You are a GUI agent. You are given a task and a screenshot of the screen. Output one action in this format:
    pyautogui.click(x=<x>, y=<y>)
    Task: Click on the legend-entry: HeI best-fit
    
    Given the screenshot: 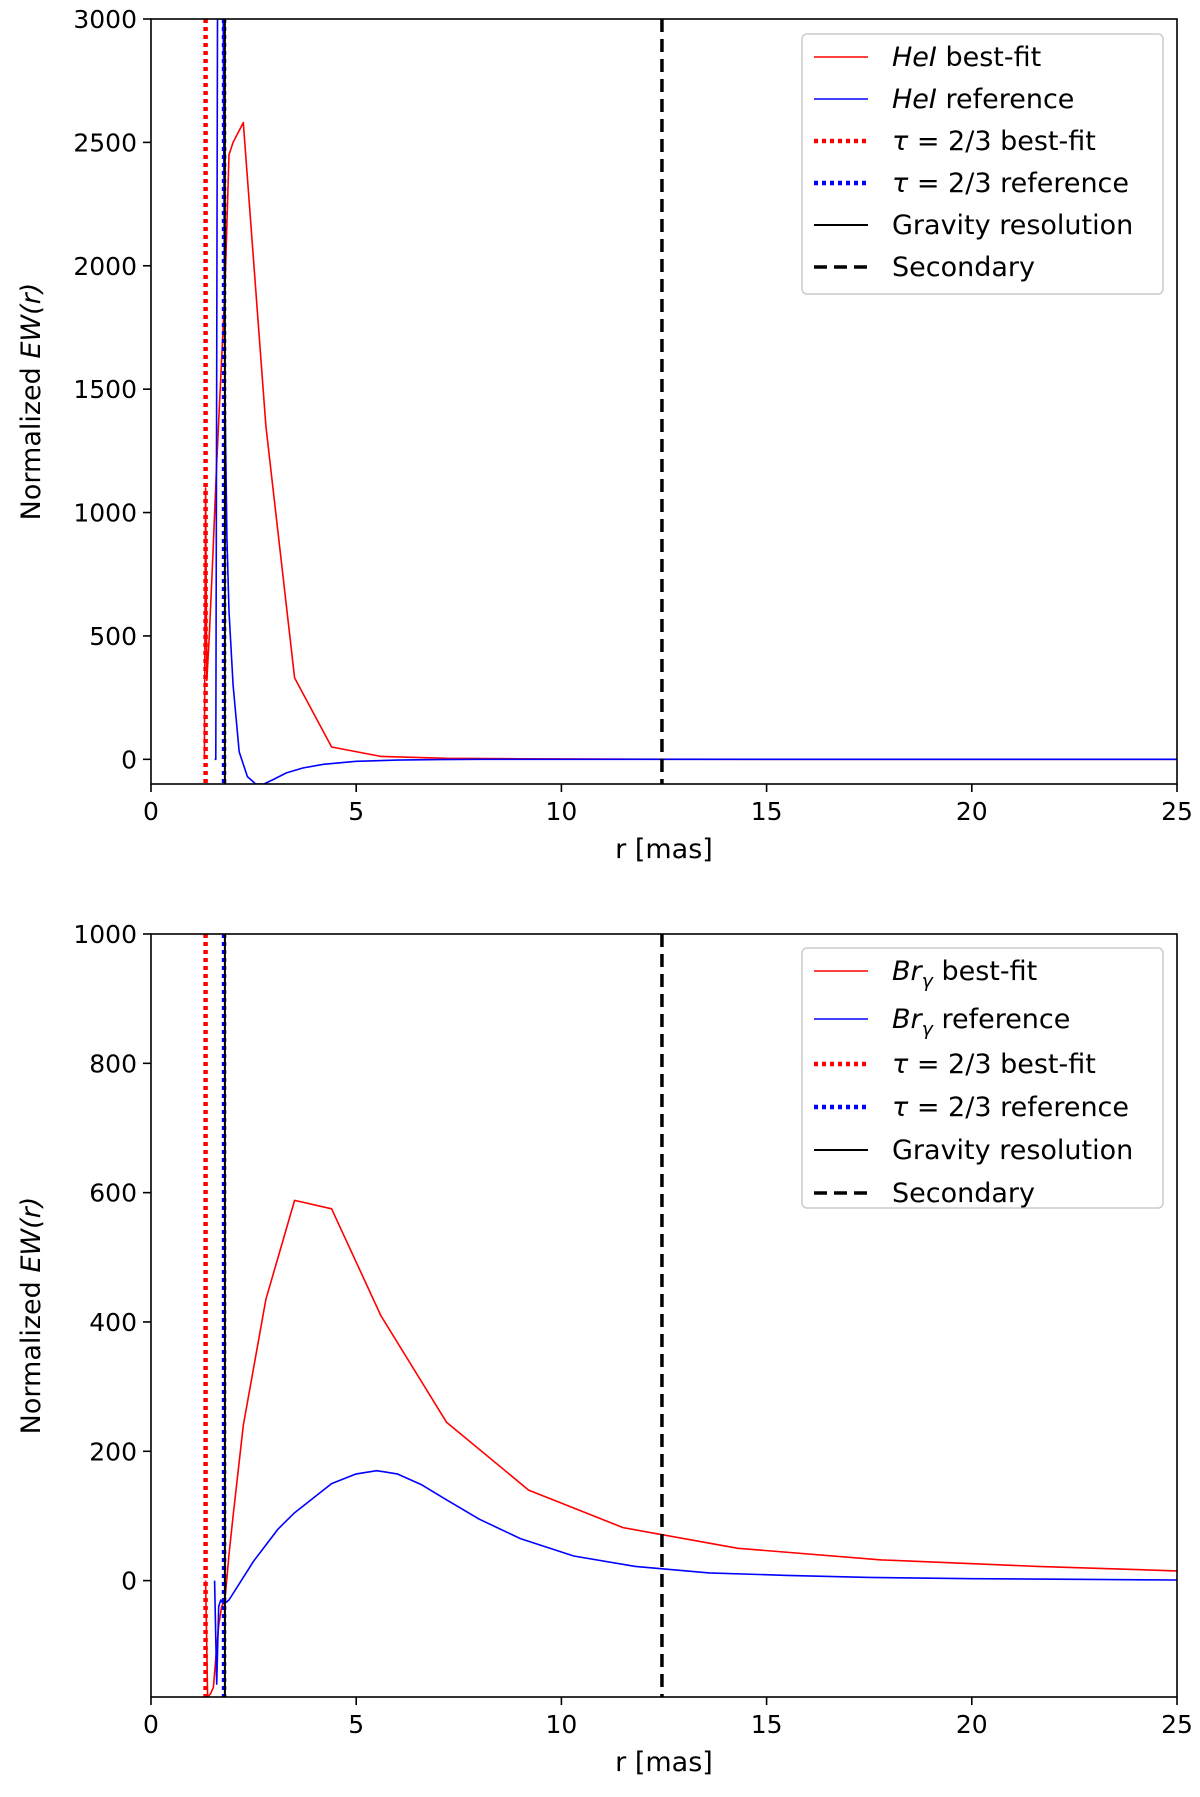 What is the action you would take?
    pyautogui.click(x=966, y=57)
    